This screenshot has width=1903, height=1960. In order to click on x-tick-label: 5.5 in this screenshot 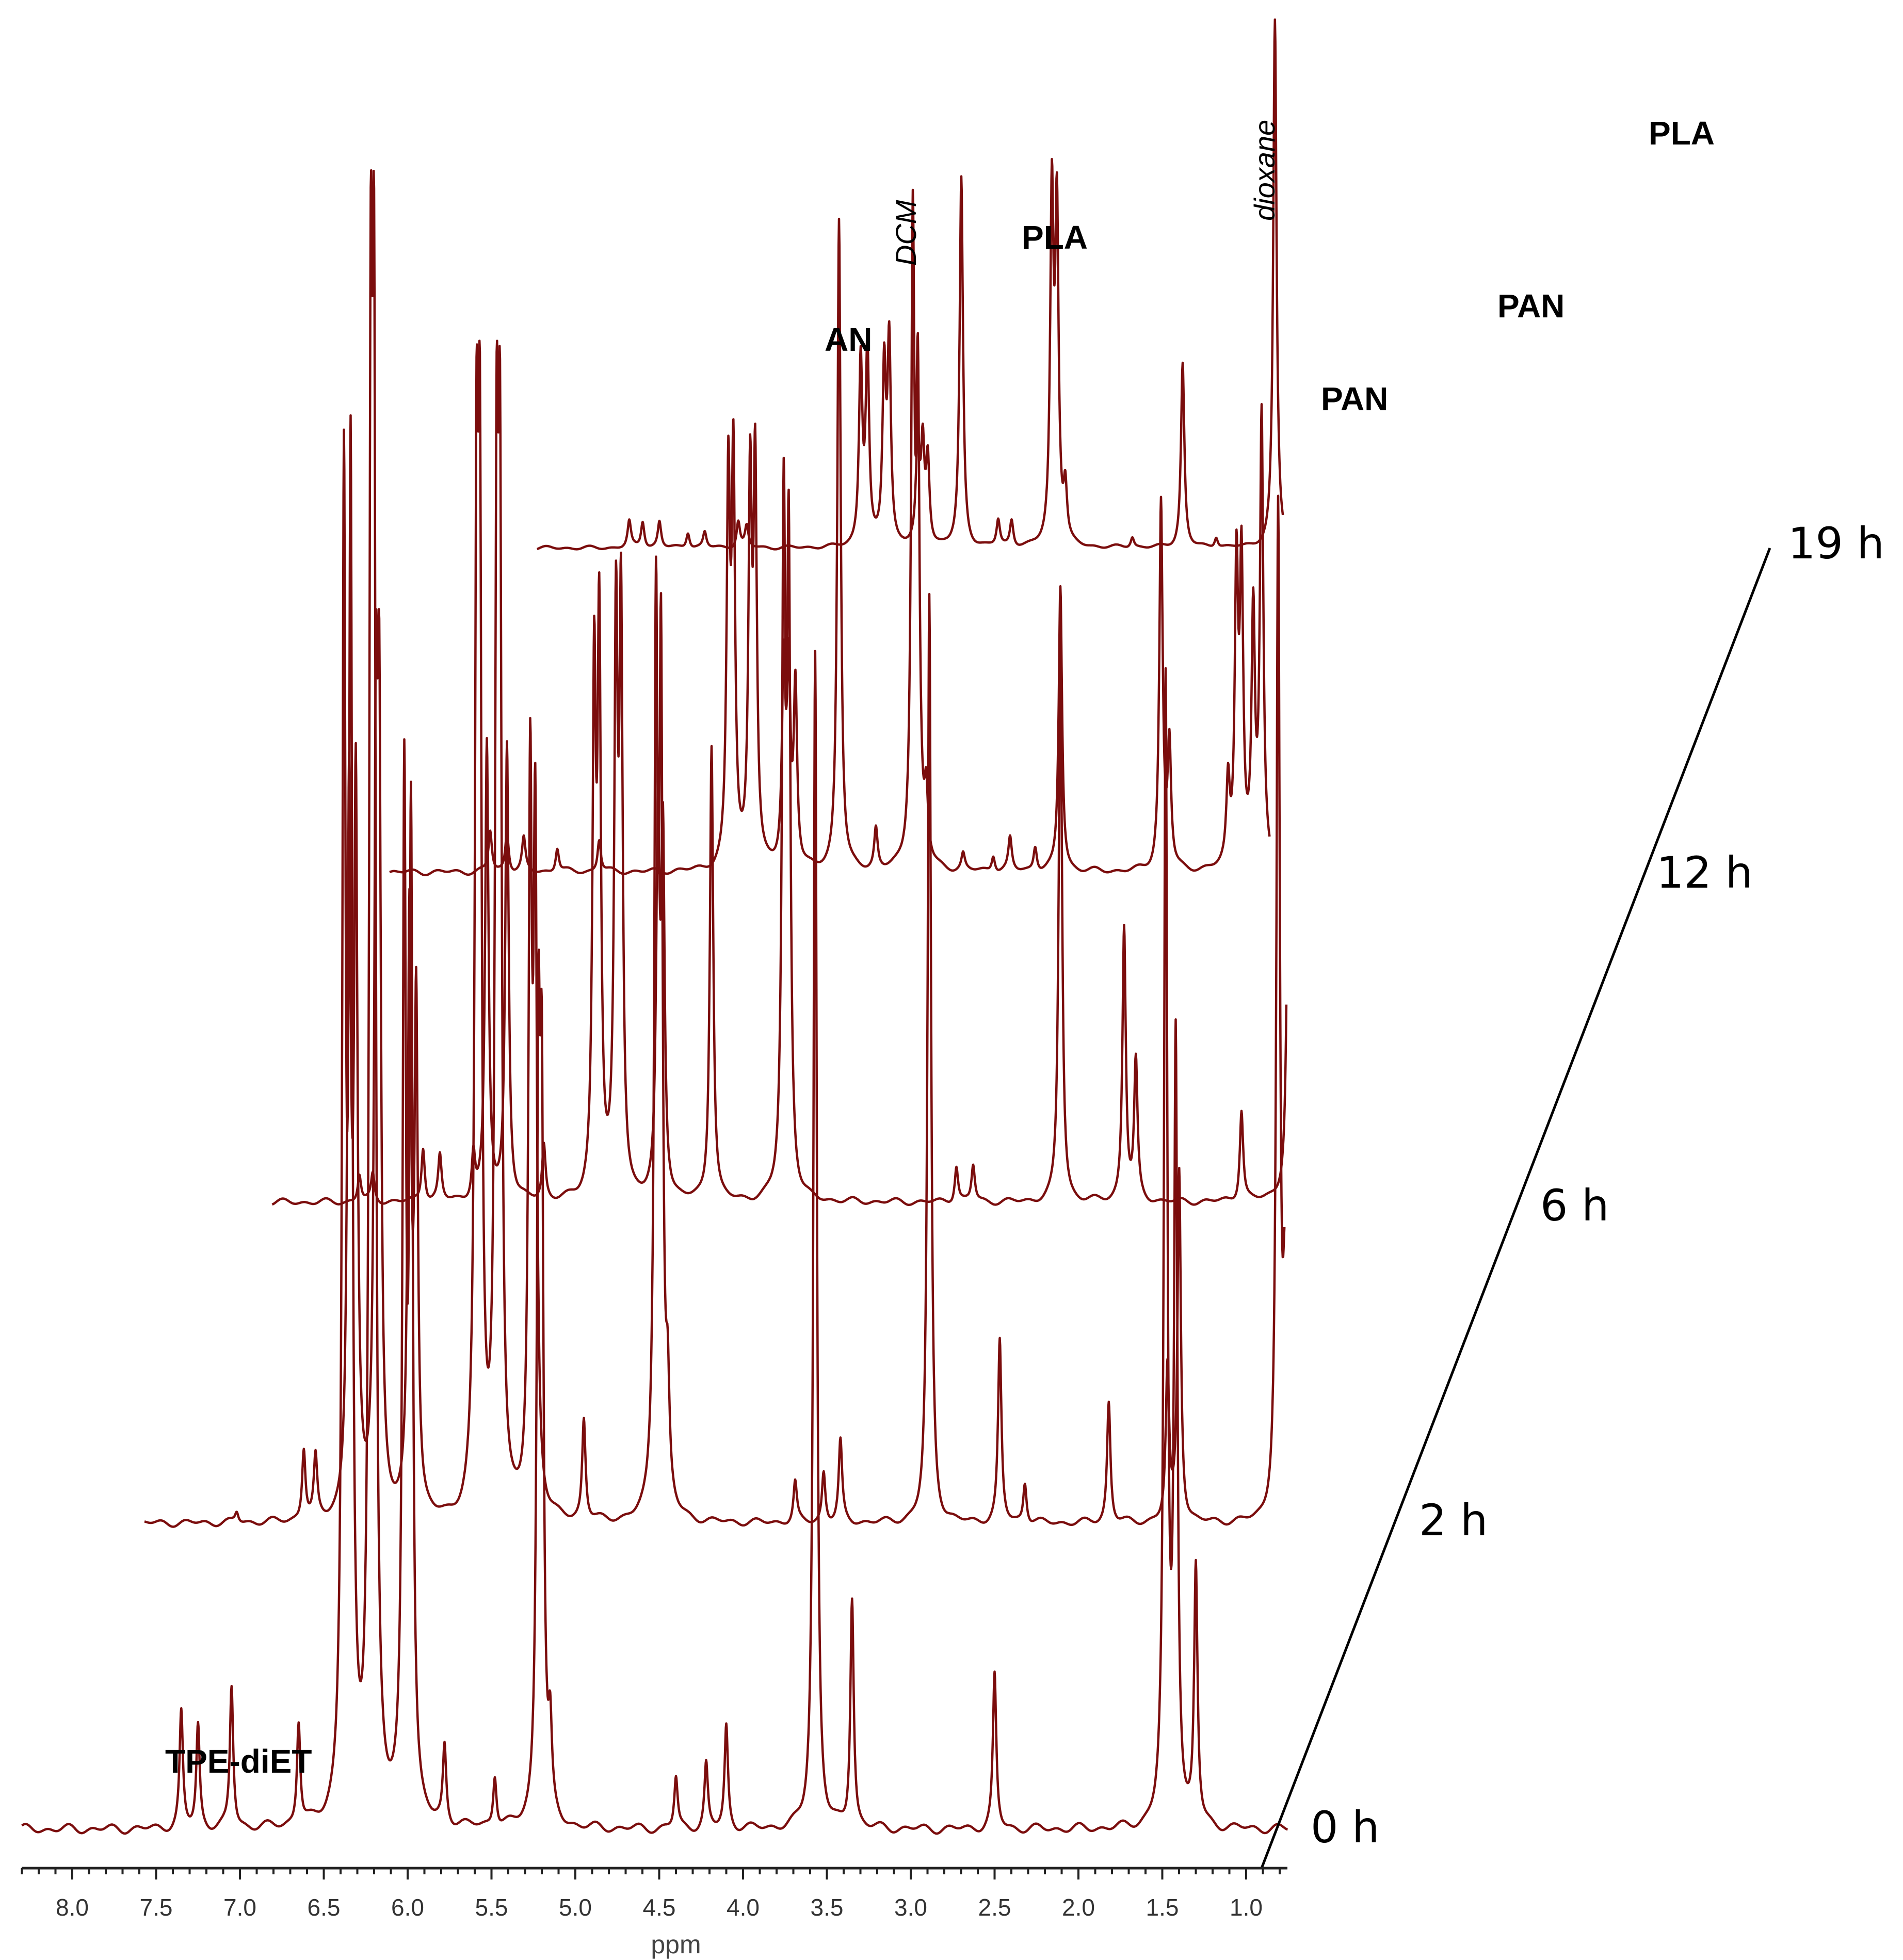, I will do `click(492, 1908)`.